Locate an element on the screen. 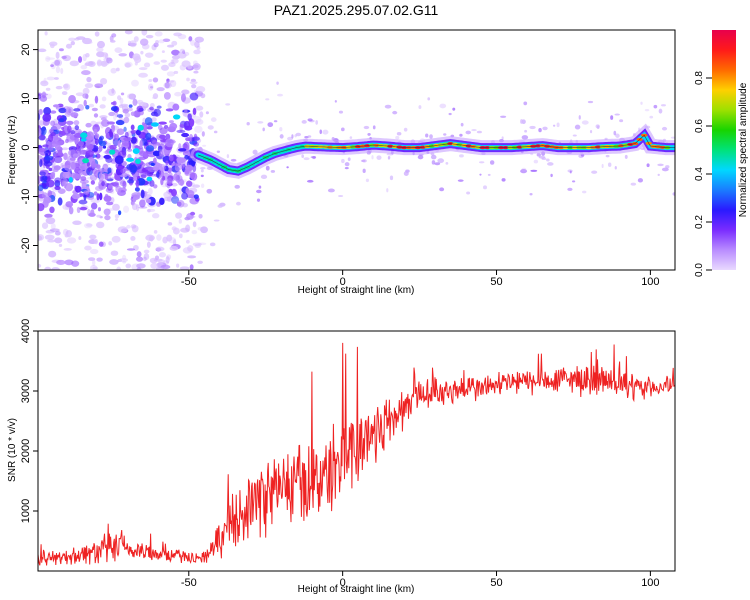 Image resolution: width=750 pixels, height=600 pixels. snr-x-tick-label: 50 is located at coordinates (496, 583).